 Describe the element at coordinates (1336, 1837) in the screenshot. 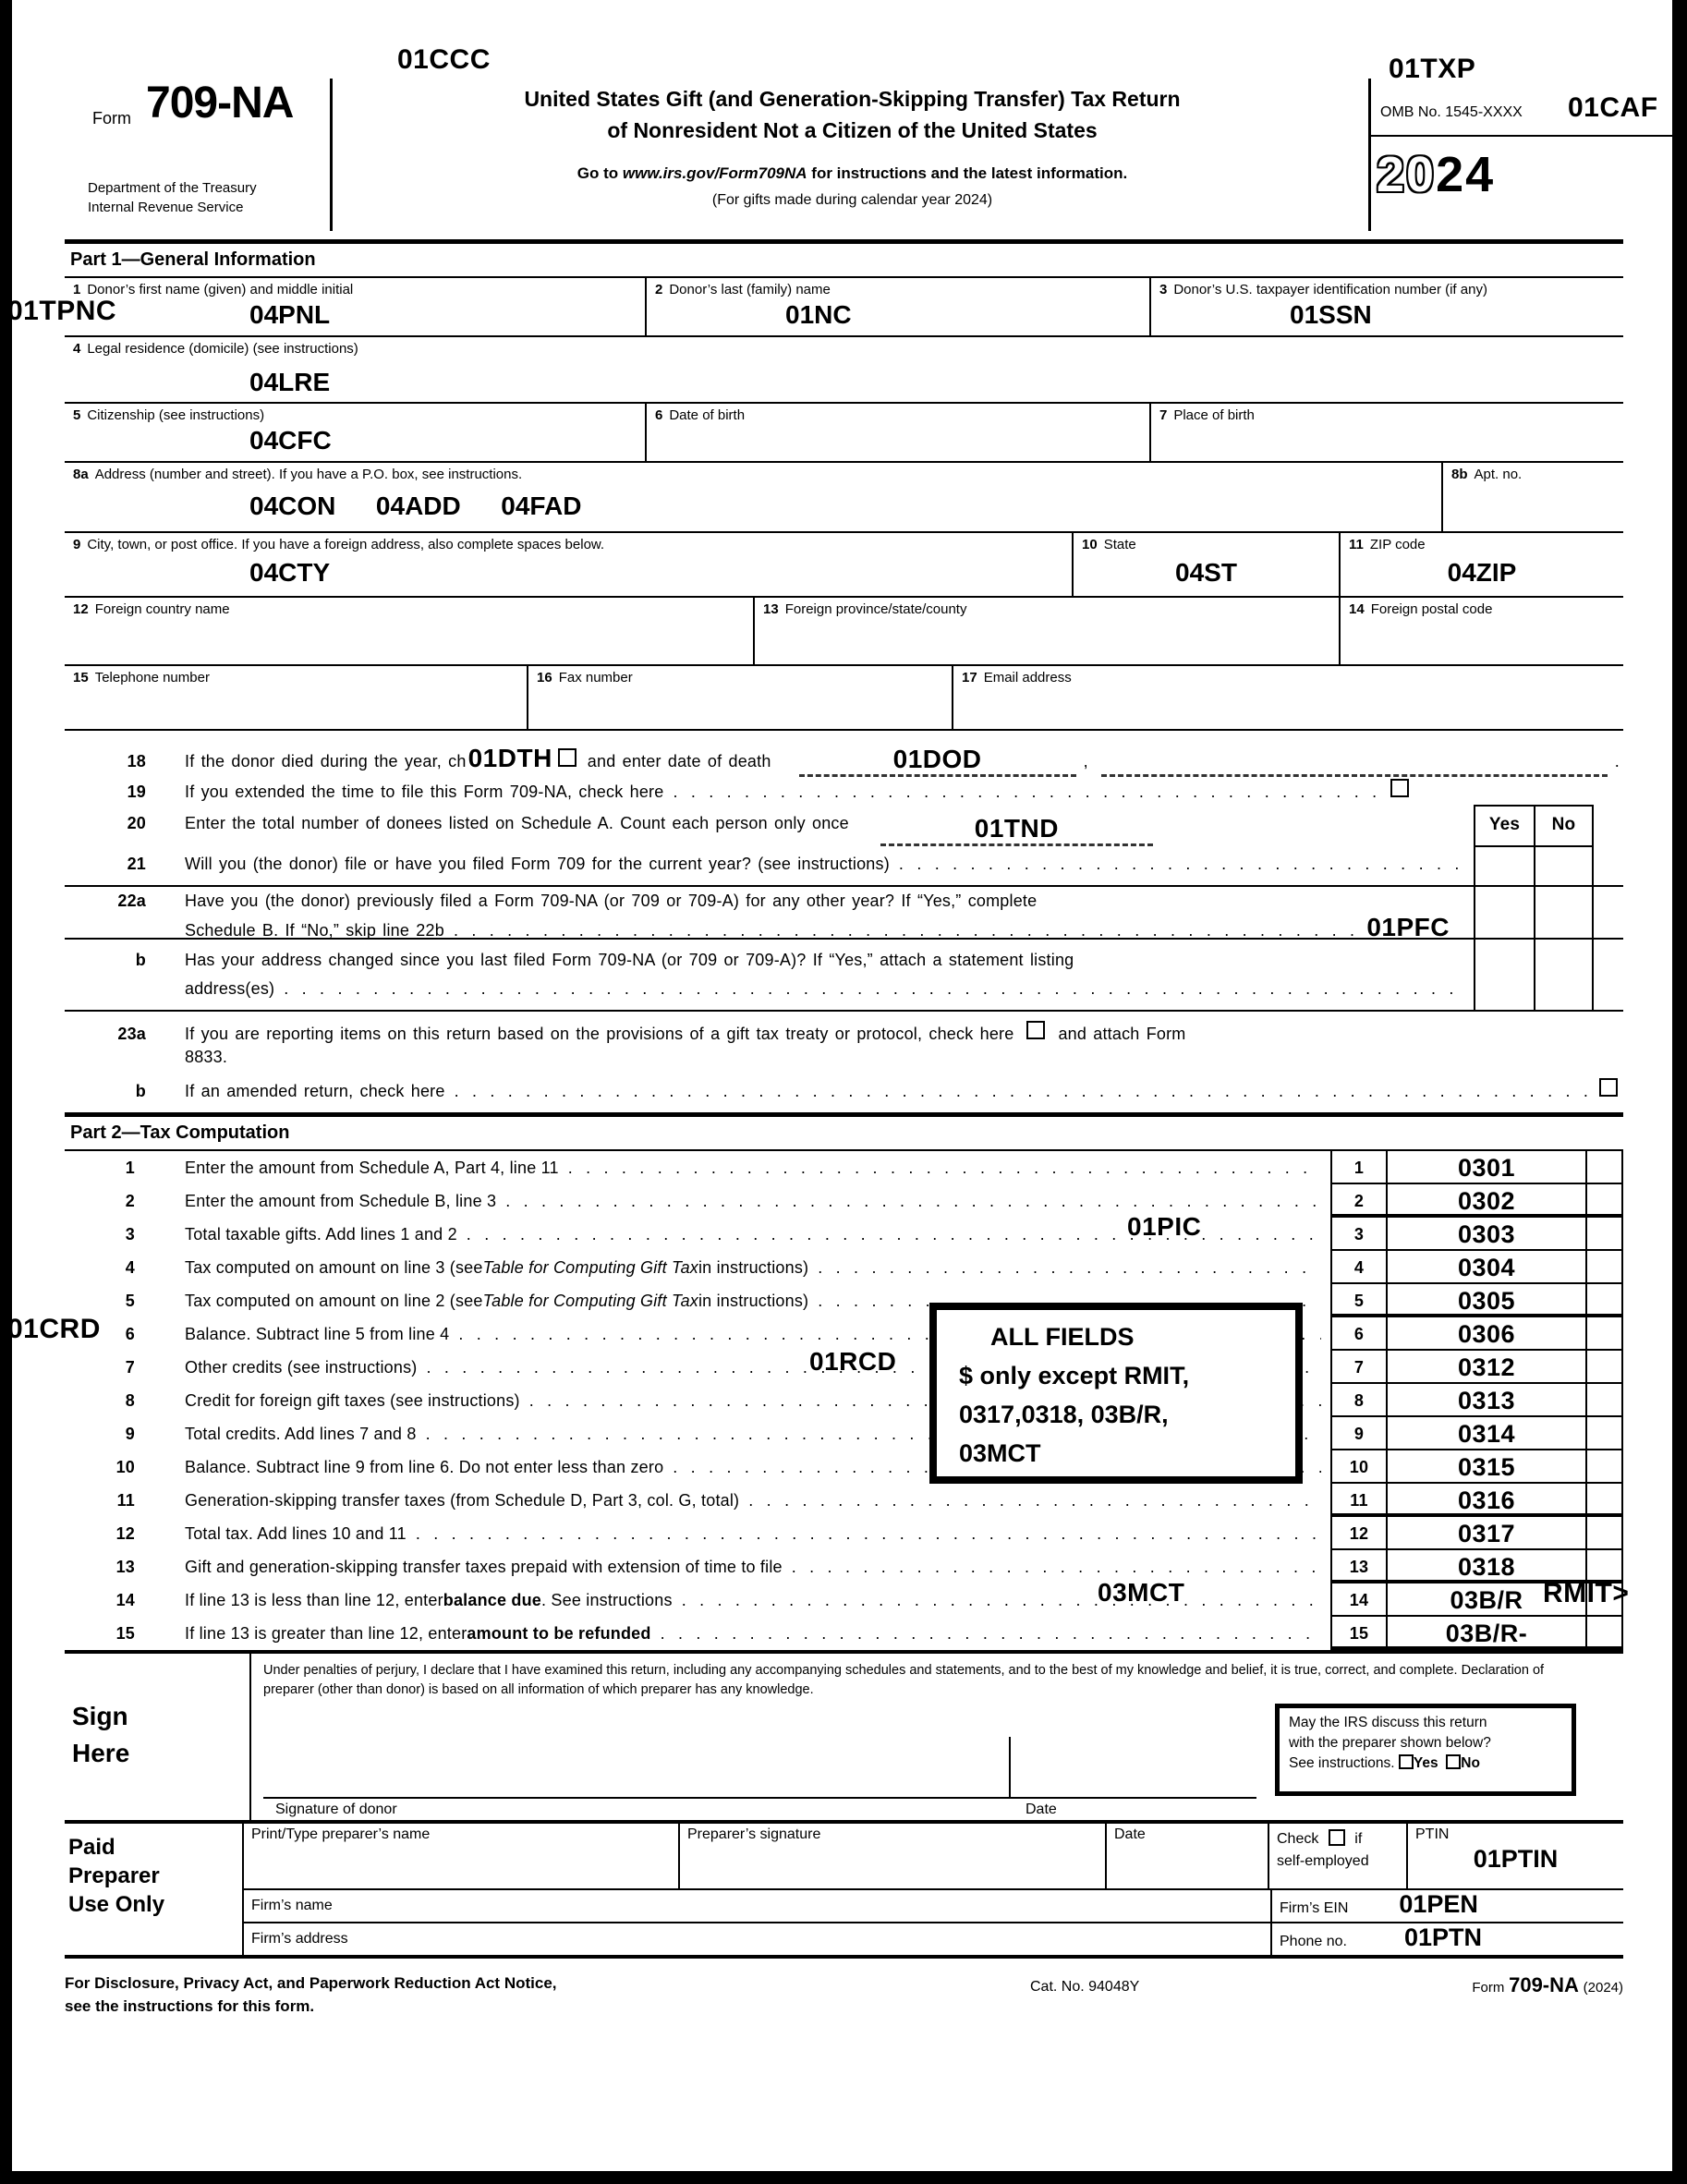

I see `self-employed-checkbox` at that location.